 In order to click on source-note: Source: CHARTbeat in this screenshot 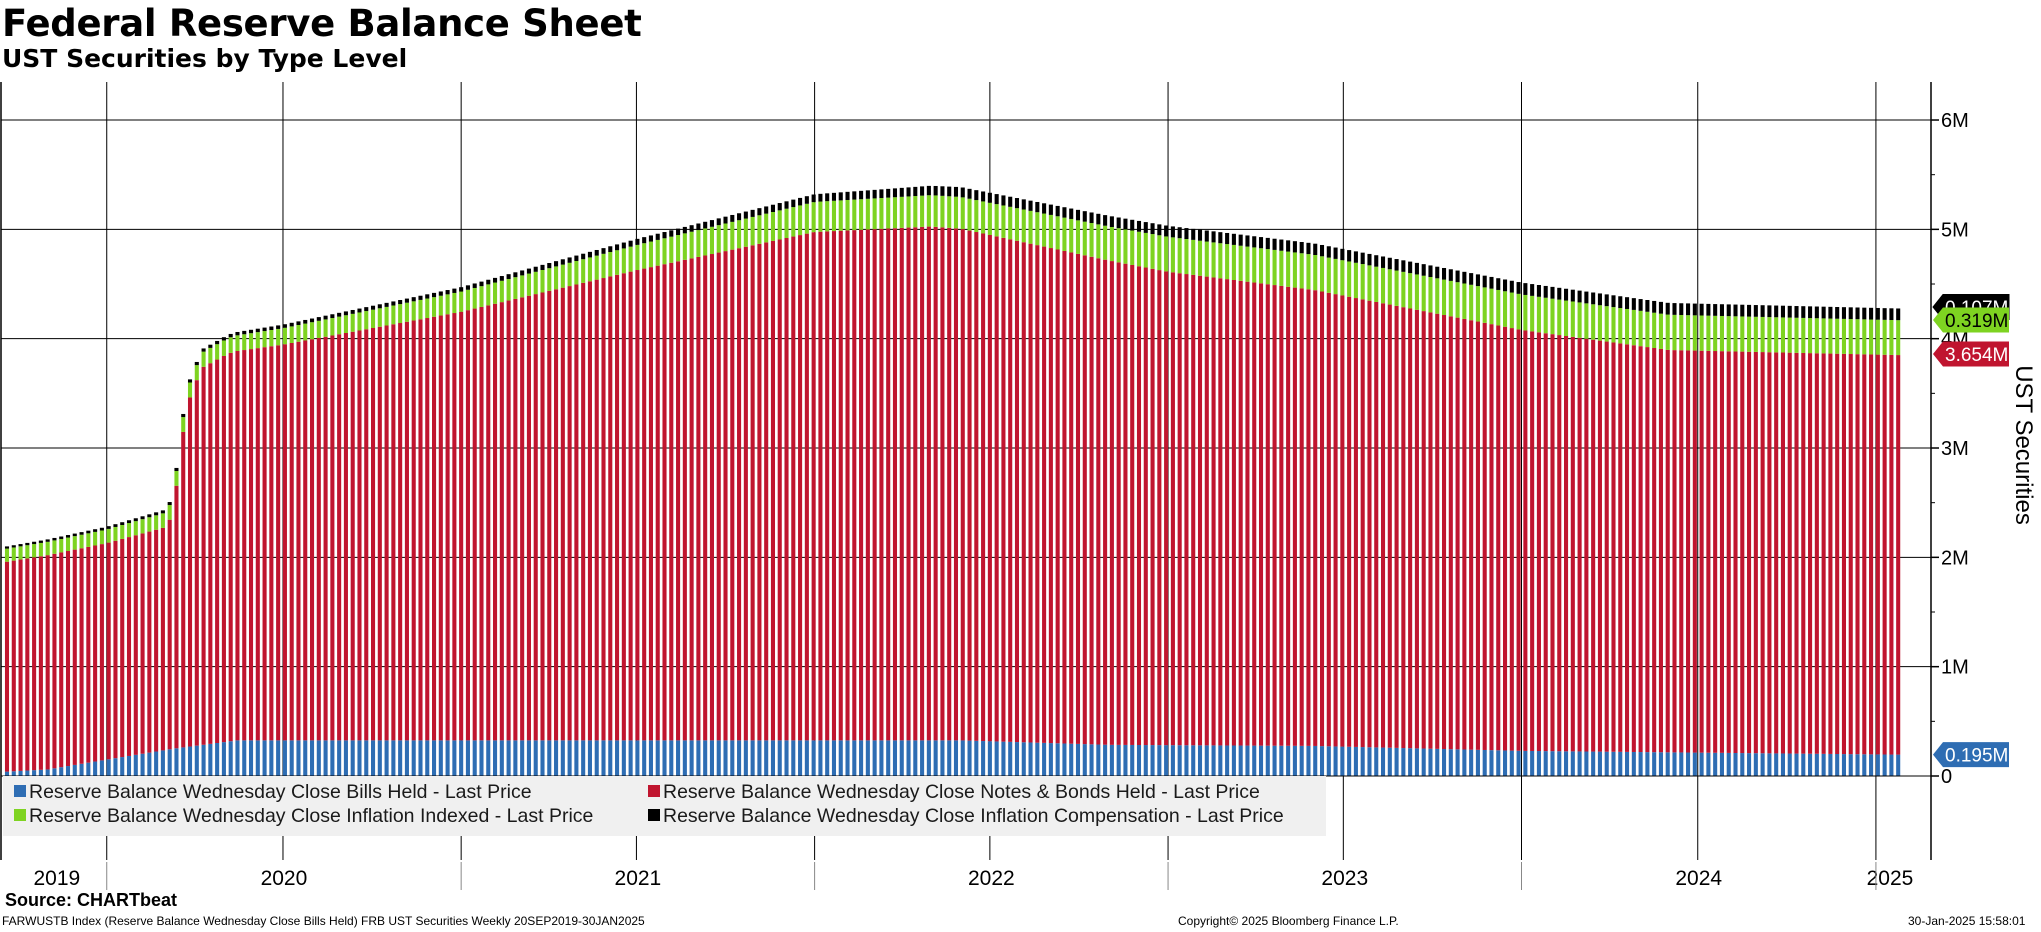, I will do `click(91, 900)`.